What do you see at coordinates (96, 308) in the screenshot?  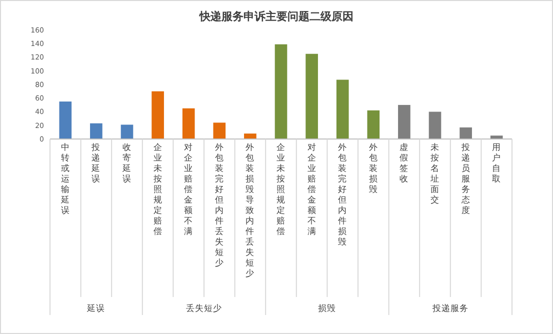 I see `text: 延误` at bounding box center [96, 308].